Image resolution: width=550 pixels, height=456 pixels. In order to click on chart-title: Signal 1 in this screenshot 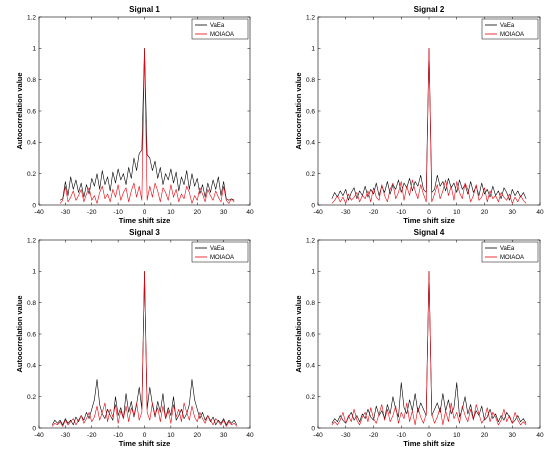, I will do `click(144, 9)`.